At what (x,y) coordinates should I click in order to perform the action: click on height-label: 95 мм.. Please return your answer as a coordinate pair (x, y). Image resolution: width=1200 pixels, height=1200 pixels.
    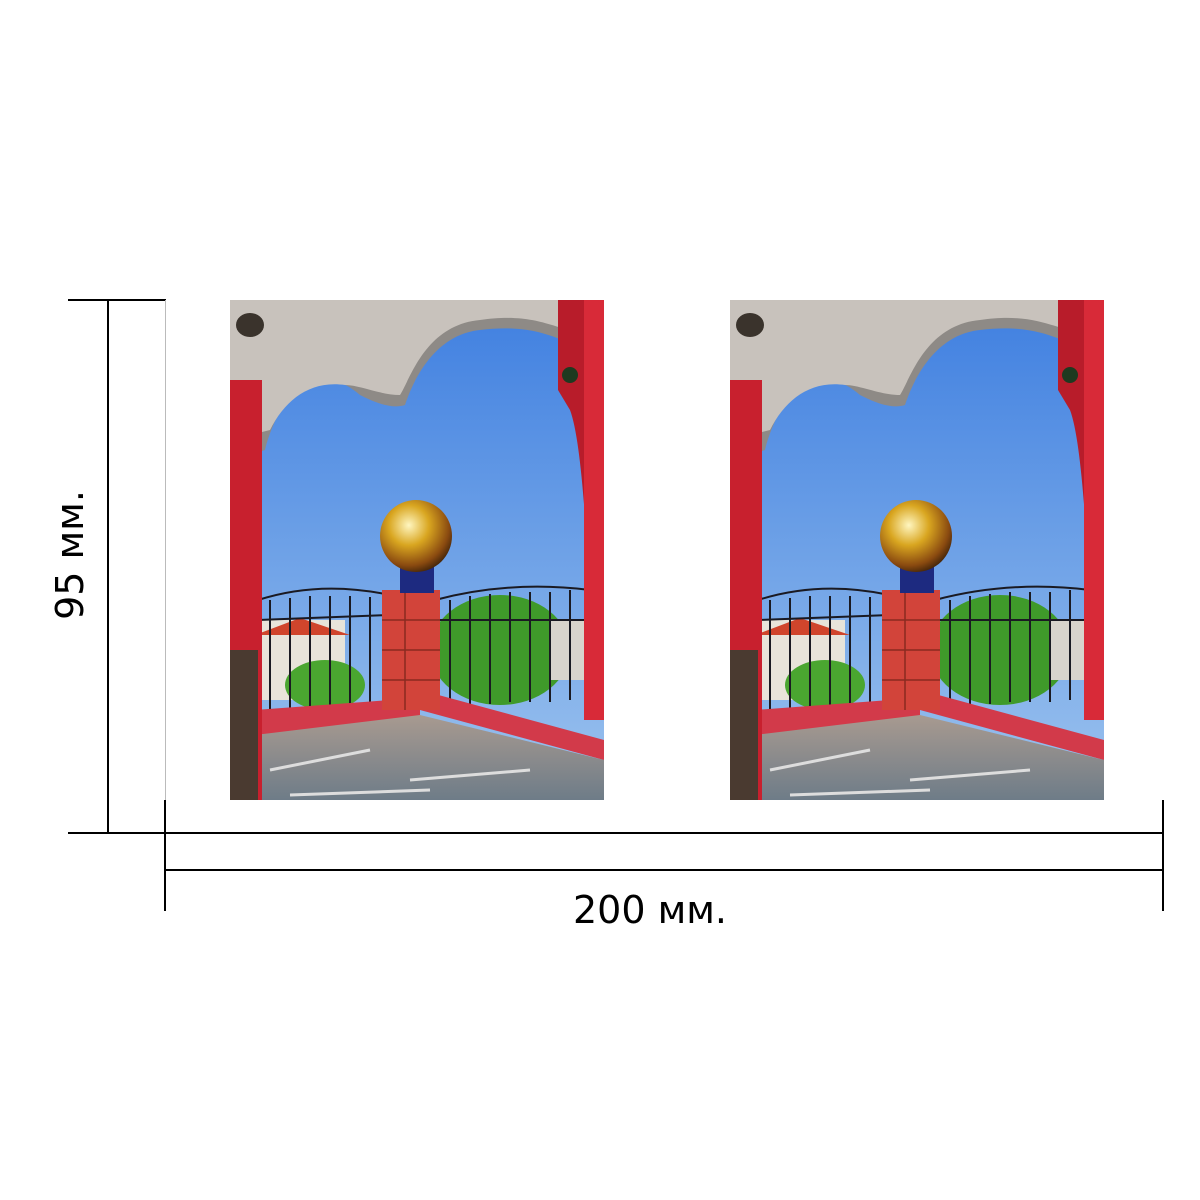
    Looking at the image, I should click on (70, 555).